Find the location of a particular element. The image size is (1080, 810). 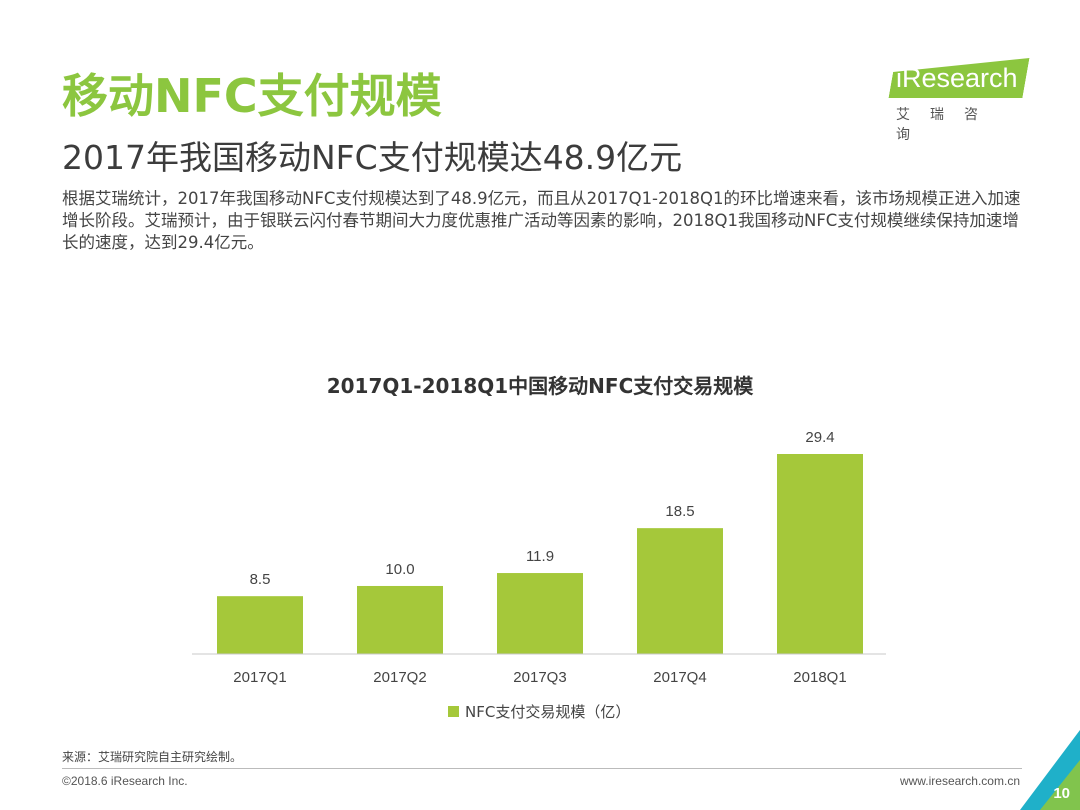

brand-logo: iResearch is located at coordinates (957, 78).